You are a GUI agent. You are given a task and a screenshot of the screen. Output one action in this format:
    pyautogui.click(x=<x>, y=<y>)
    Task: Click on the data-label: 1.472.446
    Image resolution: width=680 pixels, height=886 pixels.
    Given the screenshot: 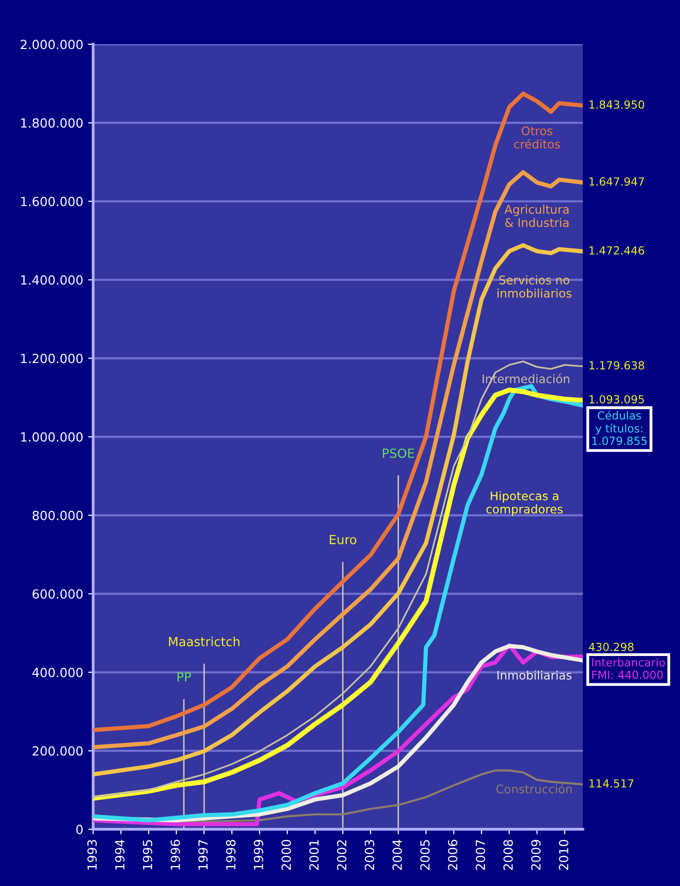 What is the action you would take?
    pyautogui.click(x=617, y=250)
    